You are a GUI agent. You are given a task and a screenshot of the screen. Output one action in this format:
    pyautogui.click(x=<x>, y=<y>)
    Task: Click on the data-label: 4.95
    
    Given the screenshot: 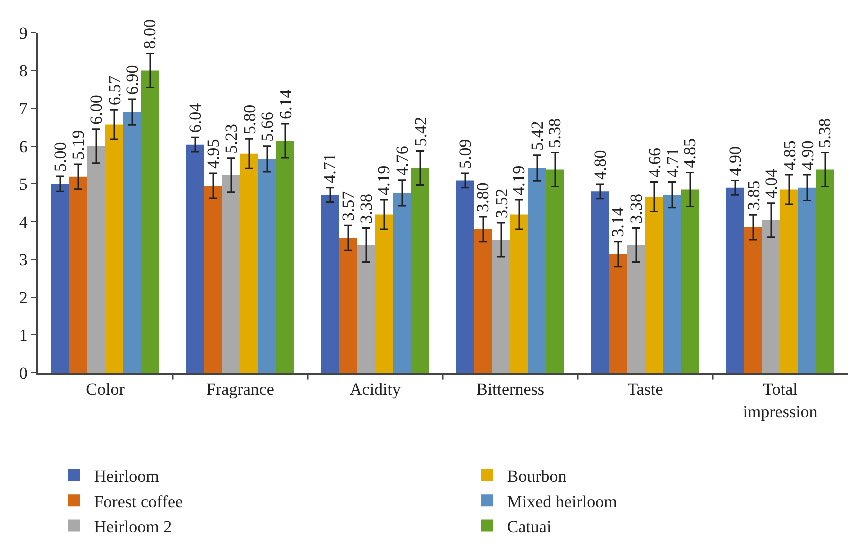 What is the action you would take?
    pyautogui.click(x=213, y=154)
    